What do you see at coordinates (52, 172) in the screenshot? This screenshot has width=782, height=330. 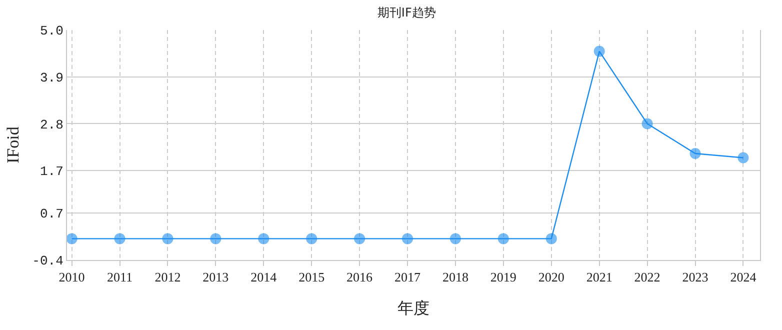 I see `y-tick-label: 1.7` at bounding box center [52, 172].